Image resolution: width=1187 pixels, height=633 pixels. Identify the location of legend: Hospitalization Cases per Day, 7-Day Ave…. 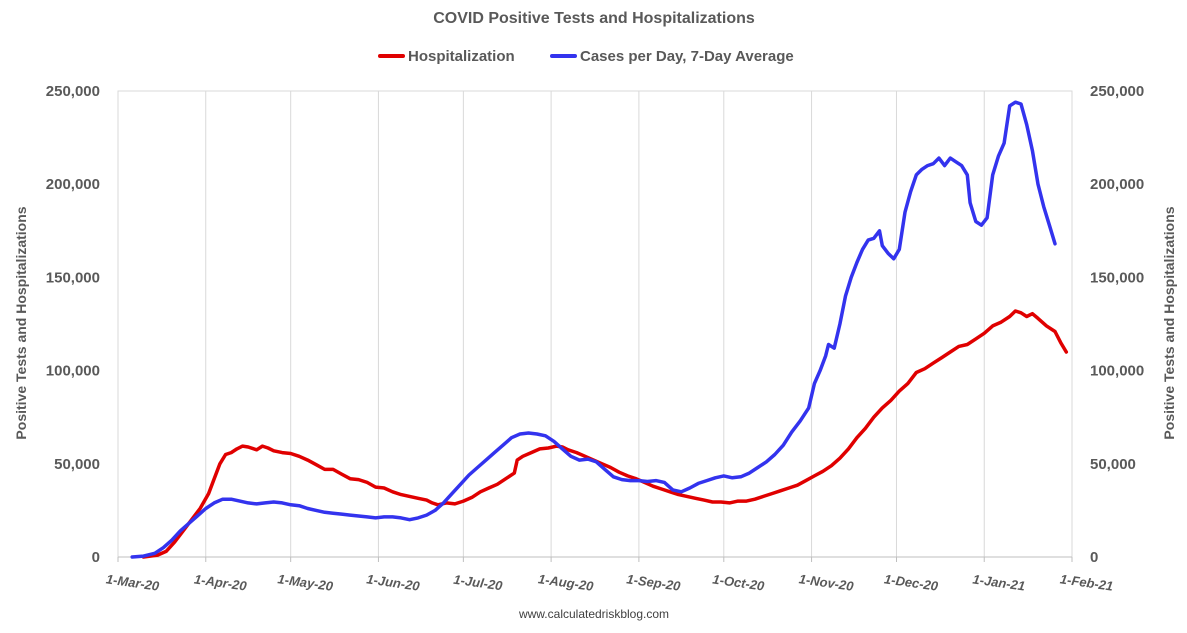
(586, 56).